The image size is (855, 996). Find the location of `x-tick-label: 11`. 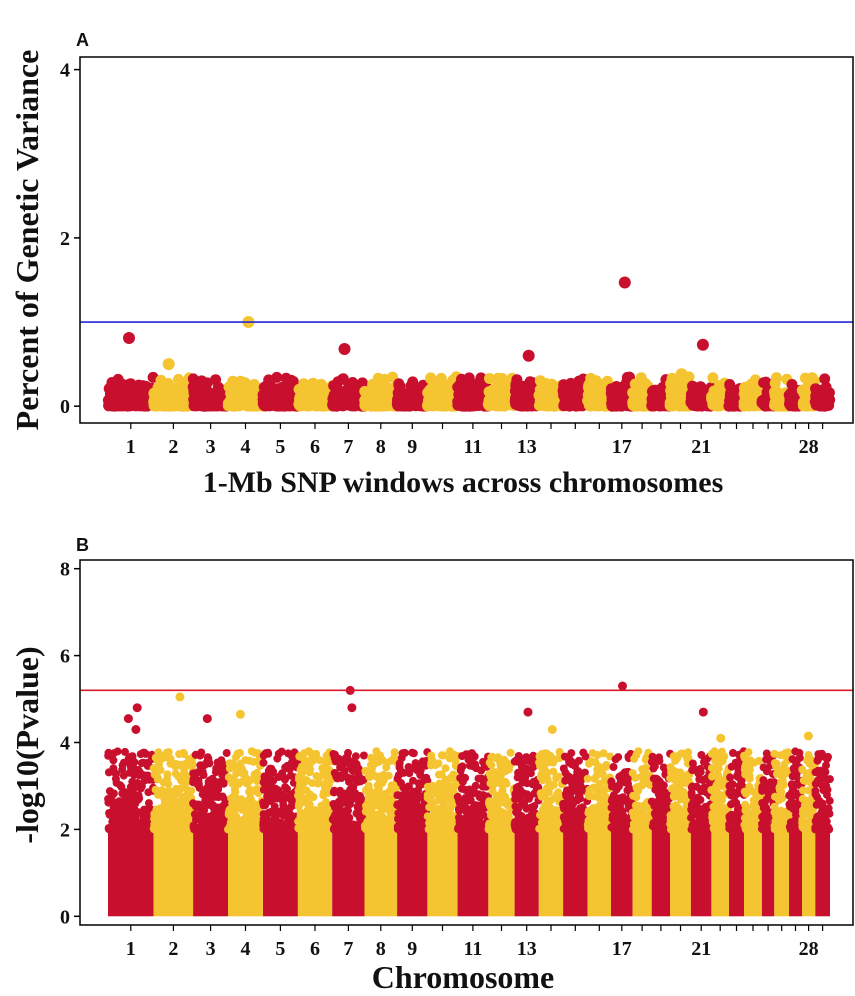

x-tick-label: 11 is located at coordinates (472, 447).